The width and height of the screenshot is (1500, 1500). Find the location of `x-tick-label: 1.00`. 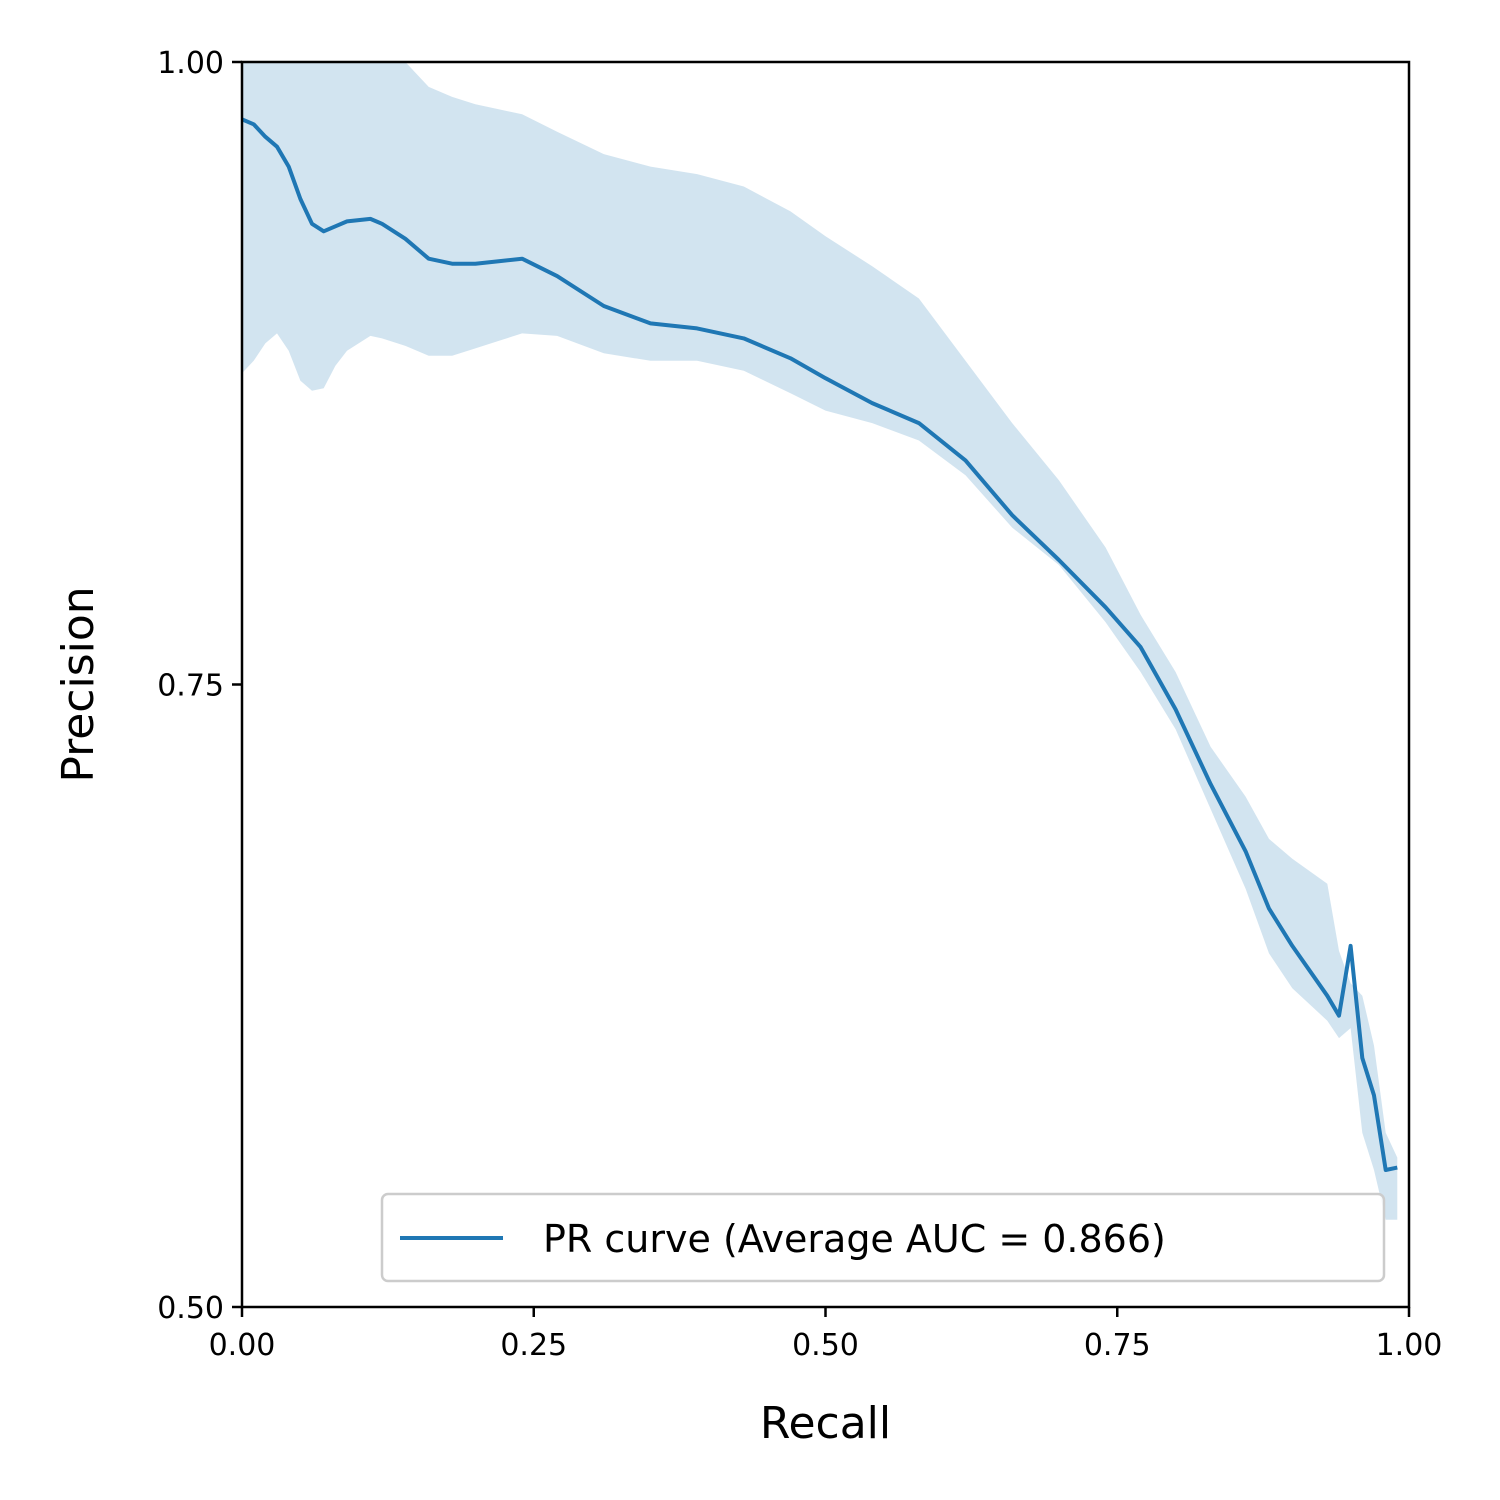

x-tick-label: 1.00 is located at coordinates (1409, 1345).